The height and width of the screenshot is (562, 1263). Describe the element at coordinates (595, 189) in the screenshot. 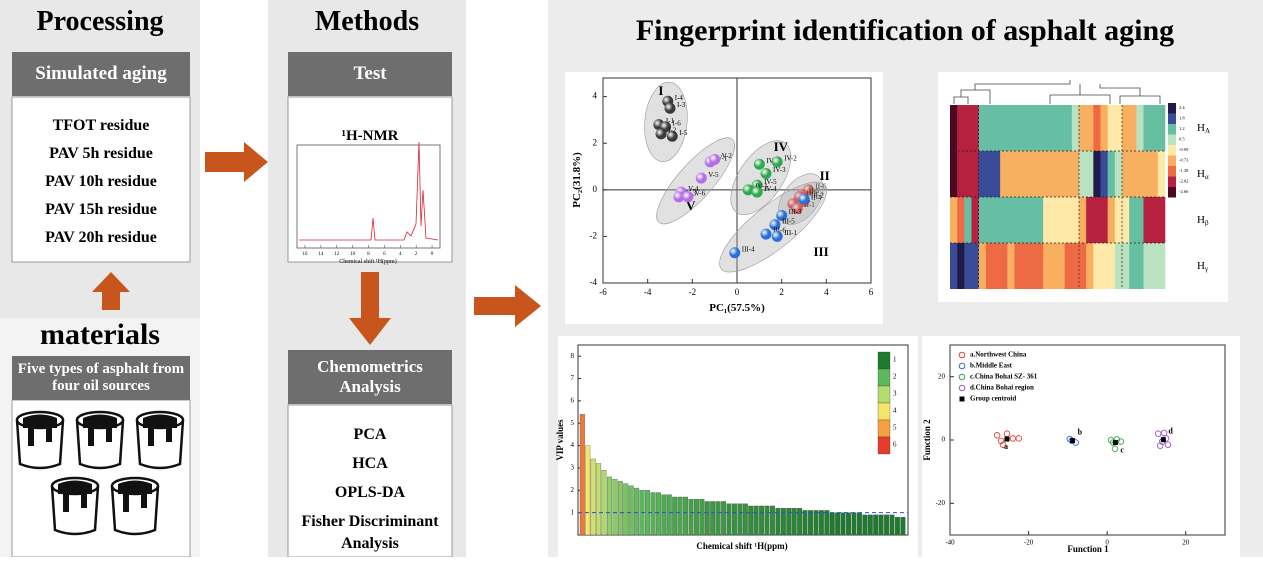

I see `y-tick-label: 0` at that location.